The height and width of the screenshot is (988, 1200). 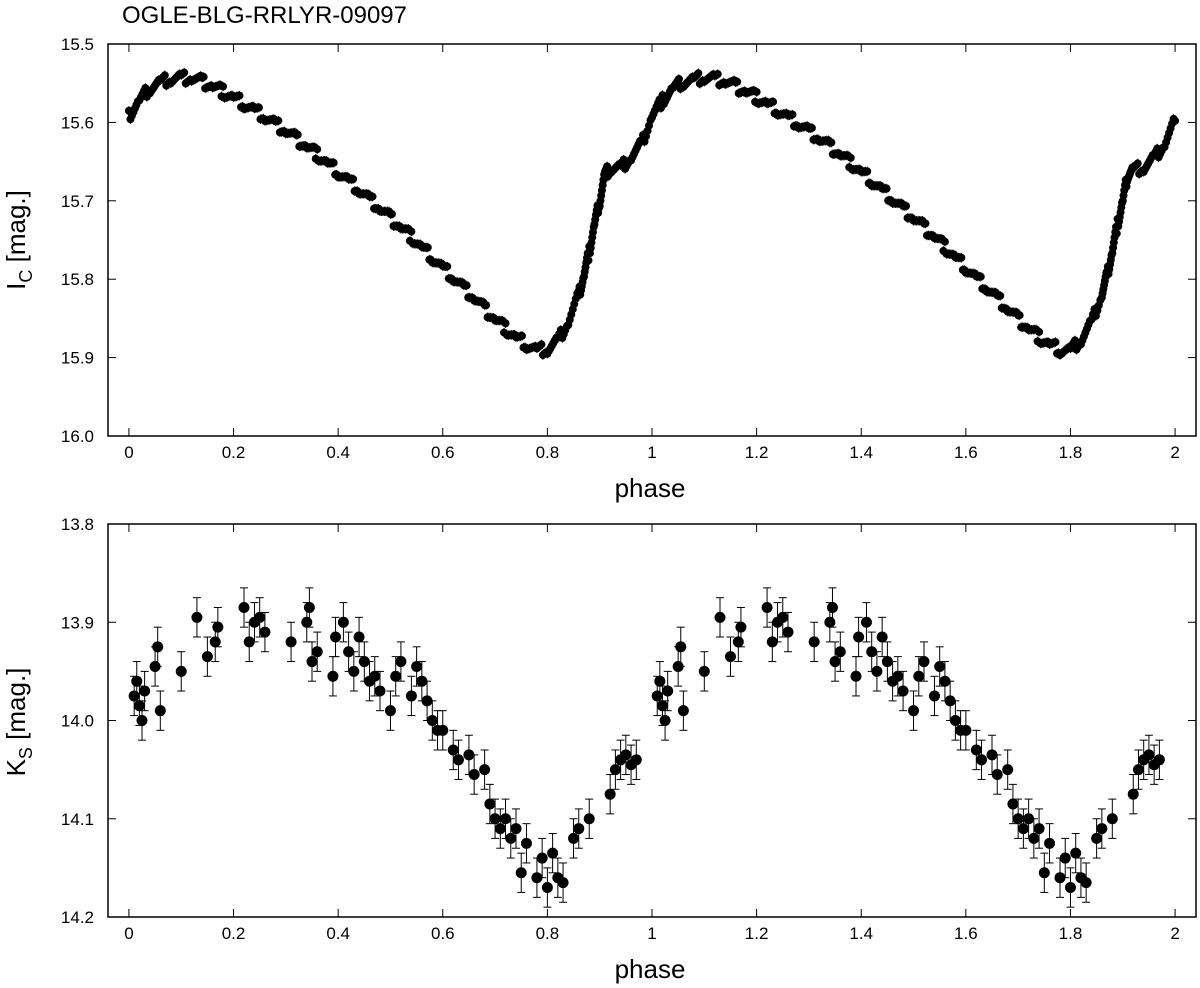 I want to click on ks-x-tick-label: 0.4, so click(x=338, y=933).